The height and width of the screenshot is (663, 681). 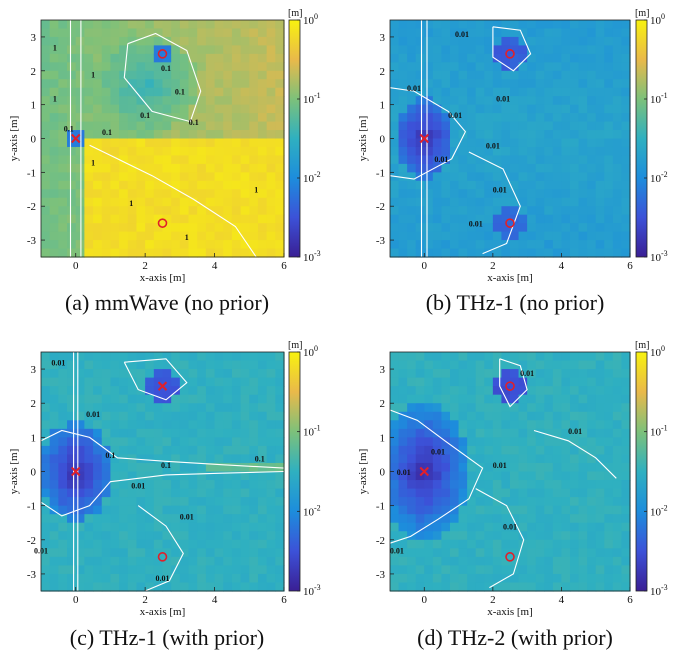 What do you see at coordinates (510, 386) in the screenshot?
I see `anchor-circle-marker` at bounding box center [510, 386].